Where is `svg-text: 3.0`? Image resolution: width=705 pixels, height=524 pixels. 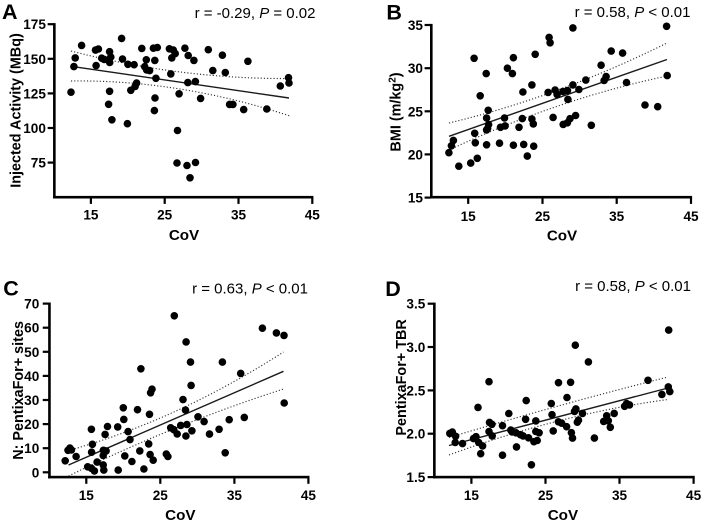 svg-text: 3.0 is located at coordinates (415, 347).